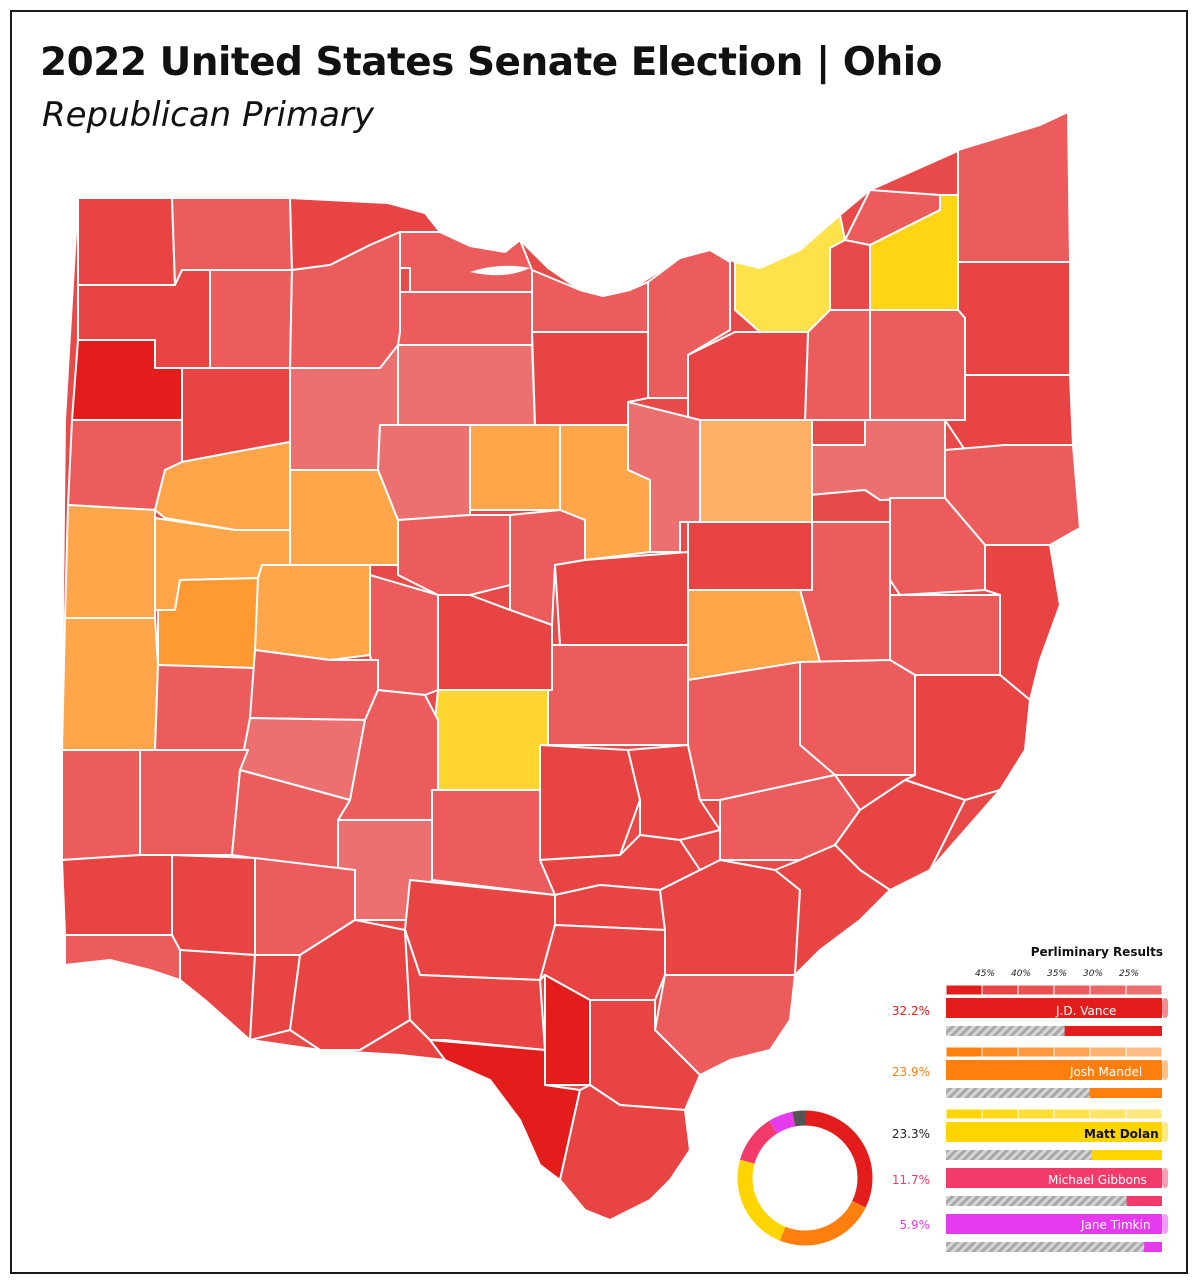  I want to click on map-subtitle: Republican Primary, so click(208, 115).